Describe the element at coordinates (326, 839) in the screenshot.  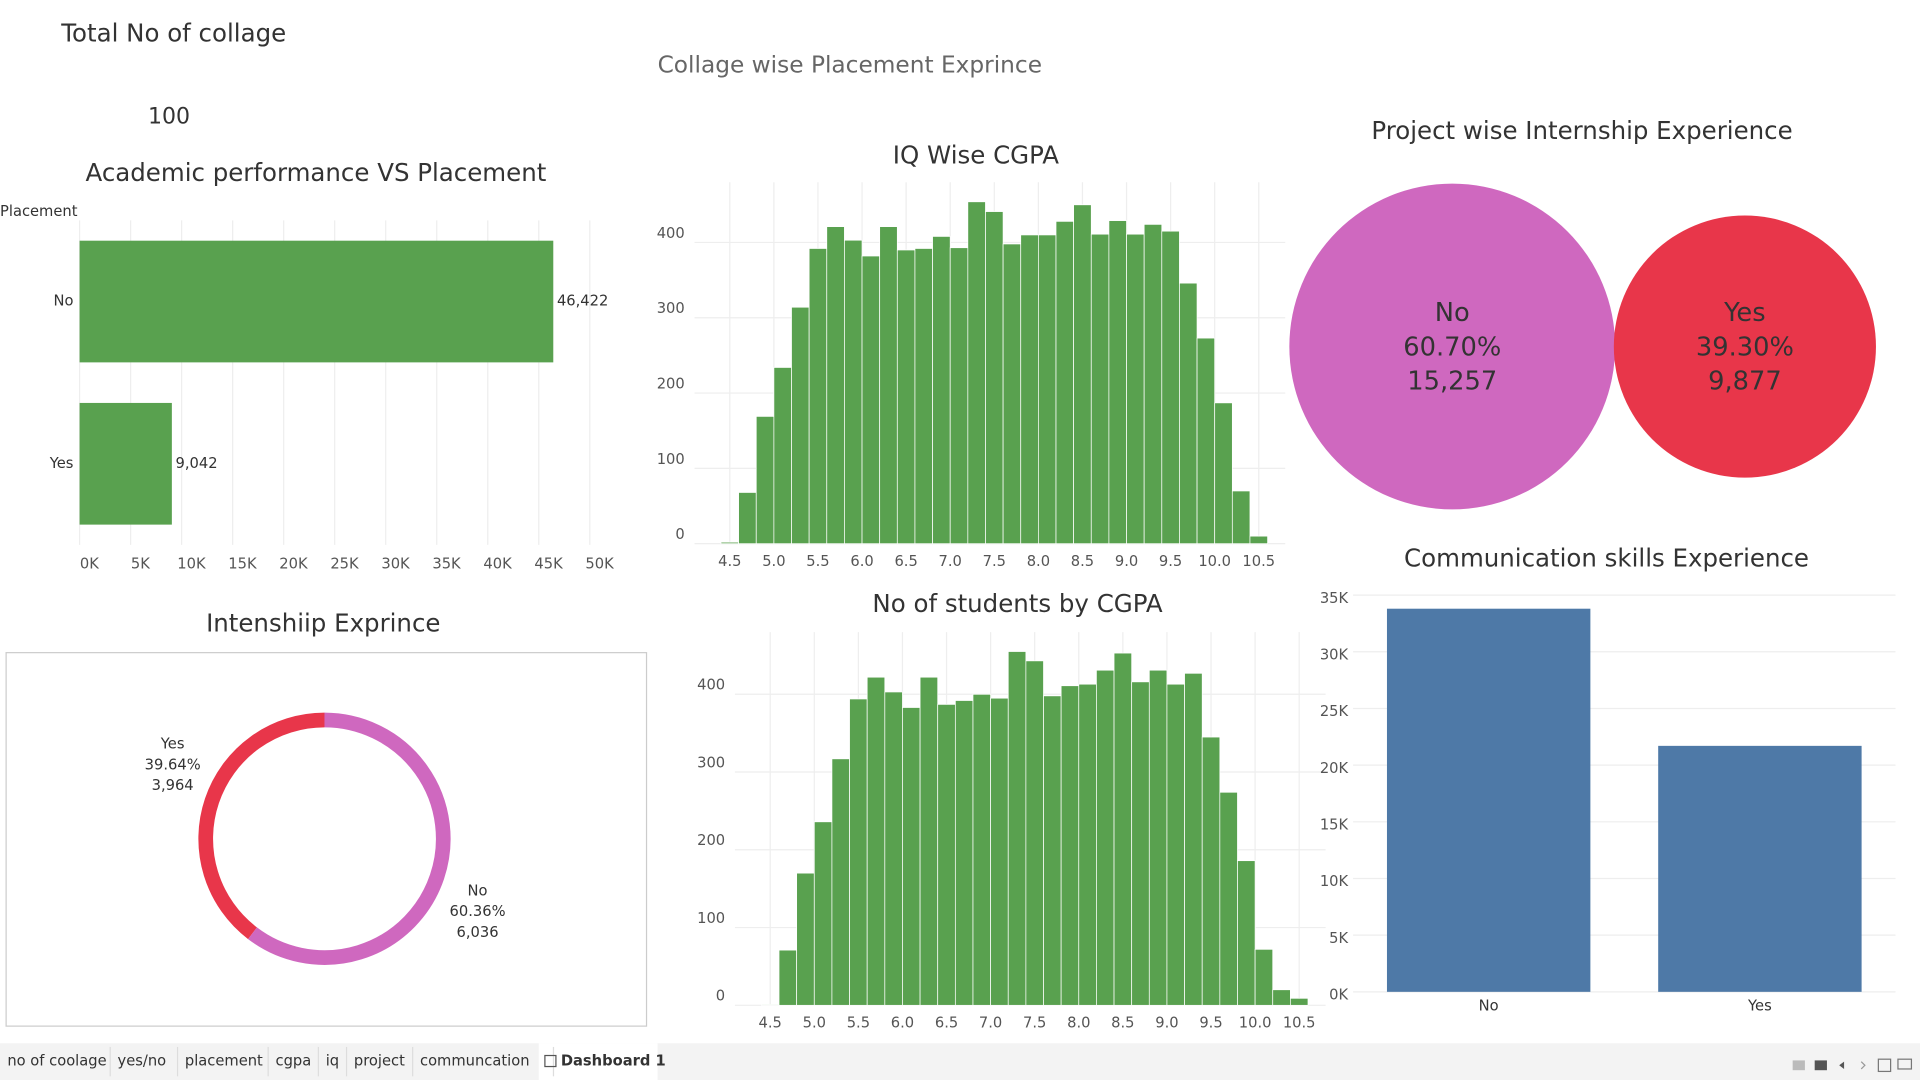
I see `panel-frame` at that location.